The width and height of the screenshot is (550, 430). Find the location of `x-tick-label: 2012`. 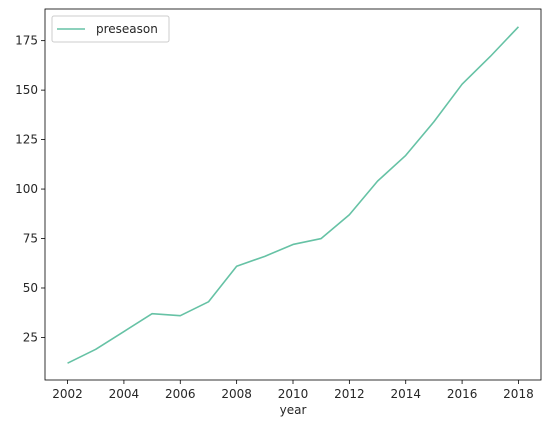

x-tick-label: 2012 is located at coordinates (349, 394).